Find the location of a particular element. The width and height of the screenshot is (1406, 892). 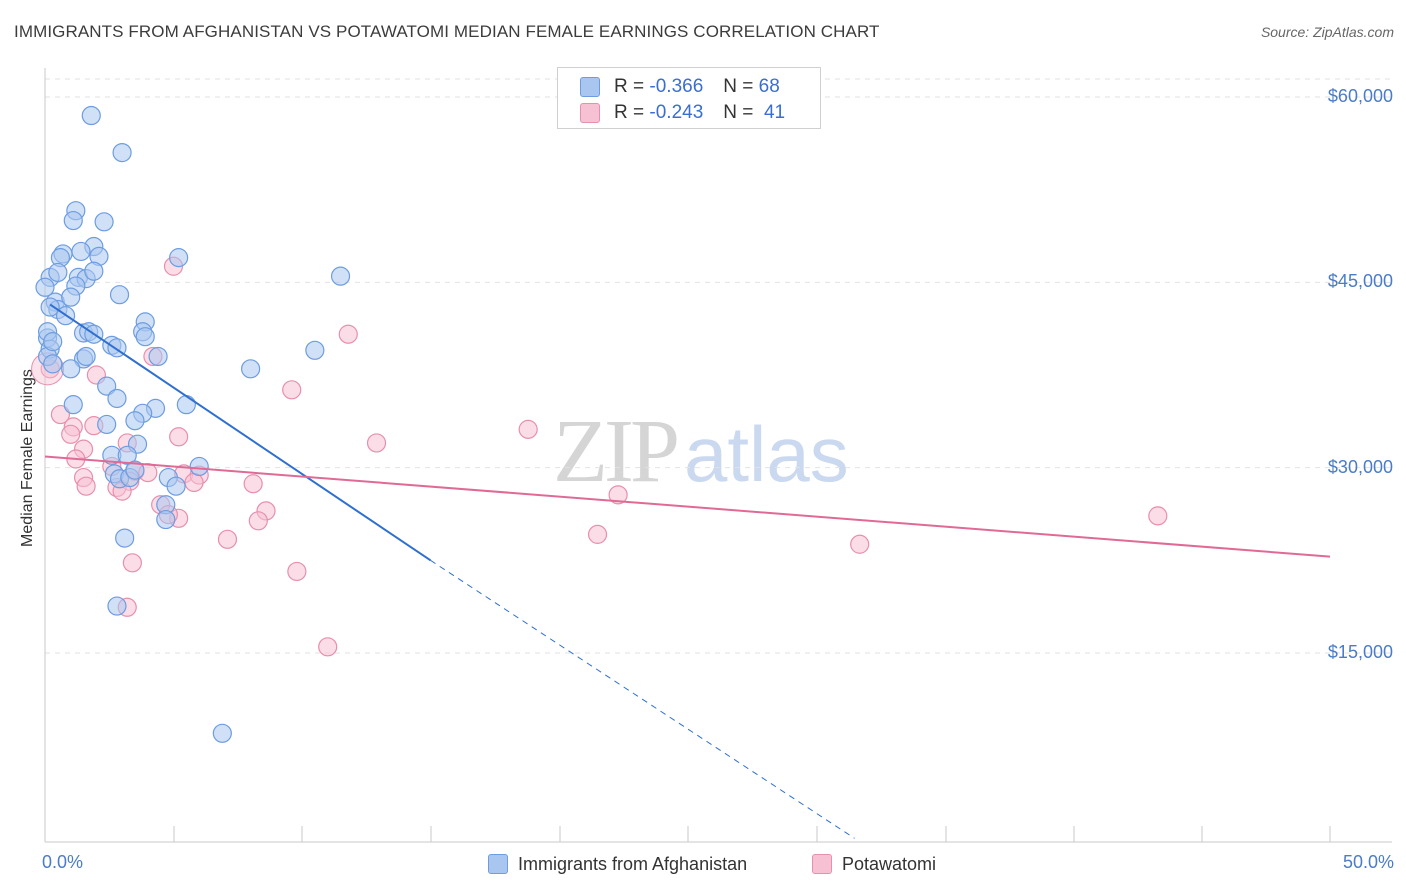

watermark-zip: ZIP is located at coordinates (616, 451).